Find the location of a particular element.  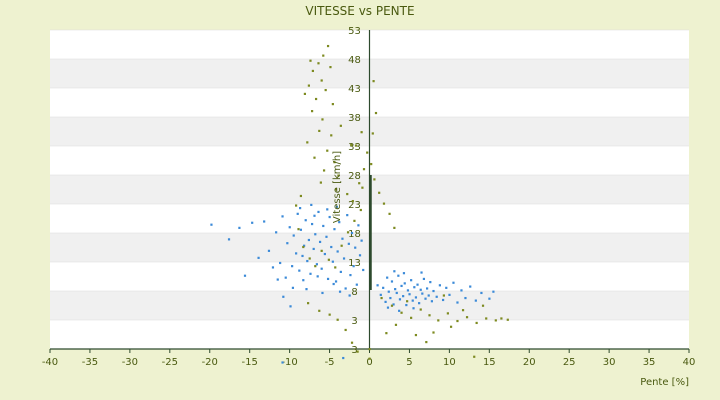

x-axis-label: Pente [%] is located at coordinates (664, 382).